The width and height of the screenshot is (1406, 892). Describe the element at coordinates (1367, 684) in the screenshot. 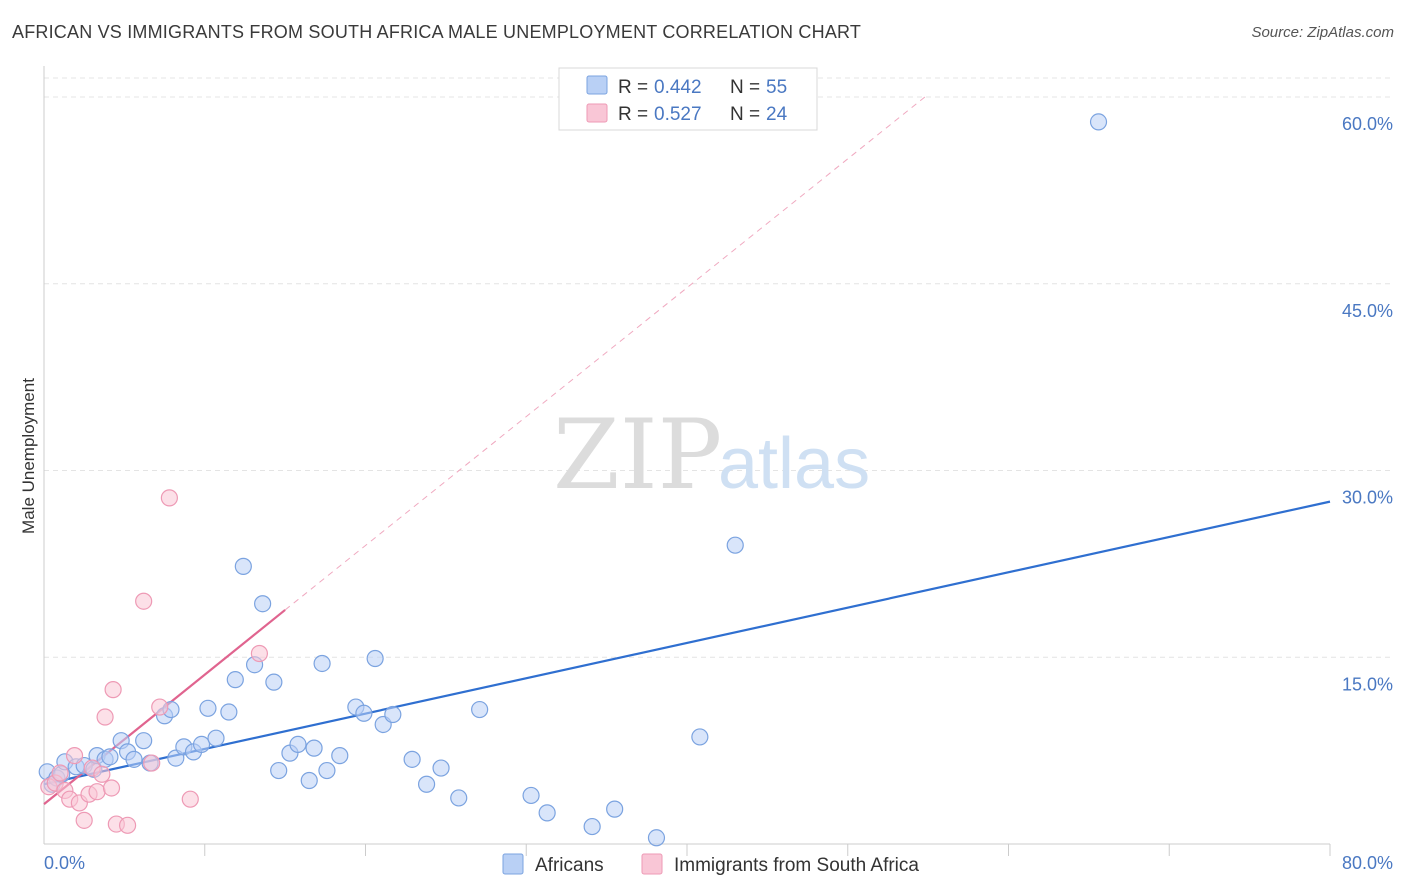

I see `y-tick-label: 15.0%` at that location.